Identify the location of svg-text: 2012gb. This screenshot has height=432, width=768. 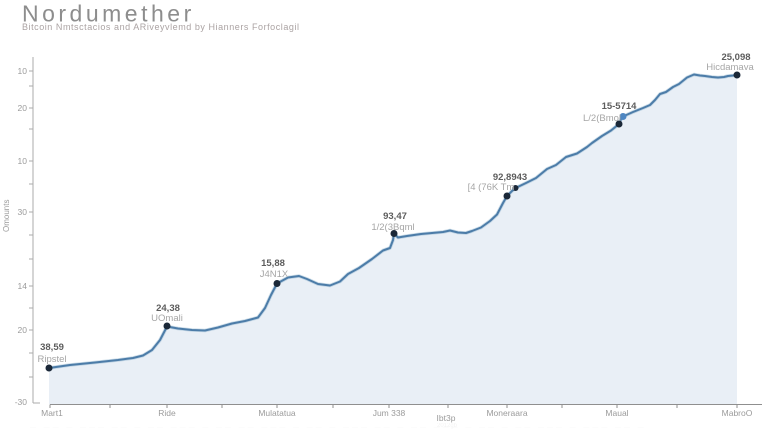
(447, 426).